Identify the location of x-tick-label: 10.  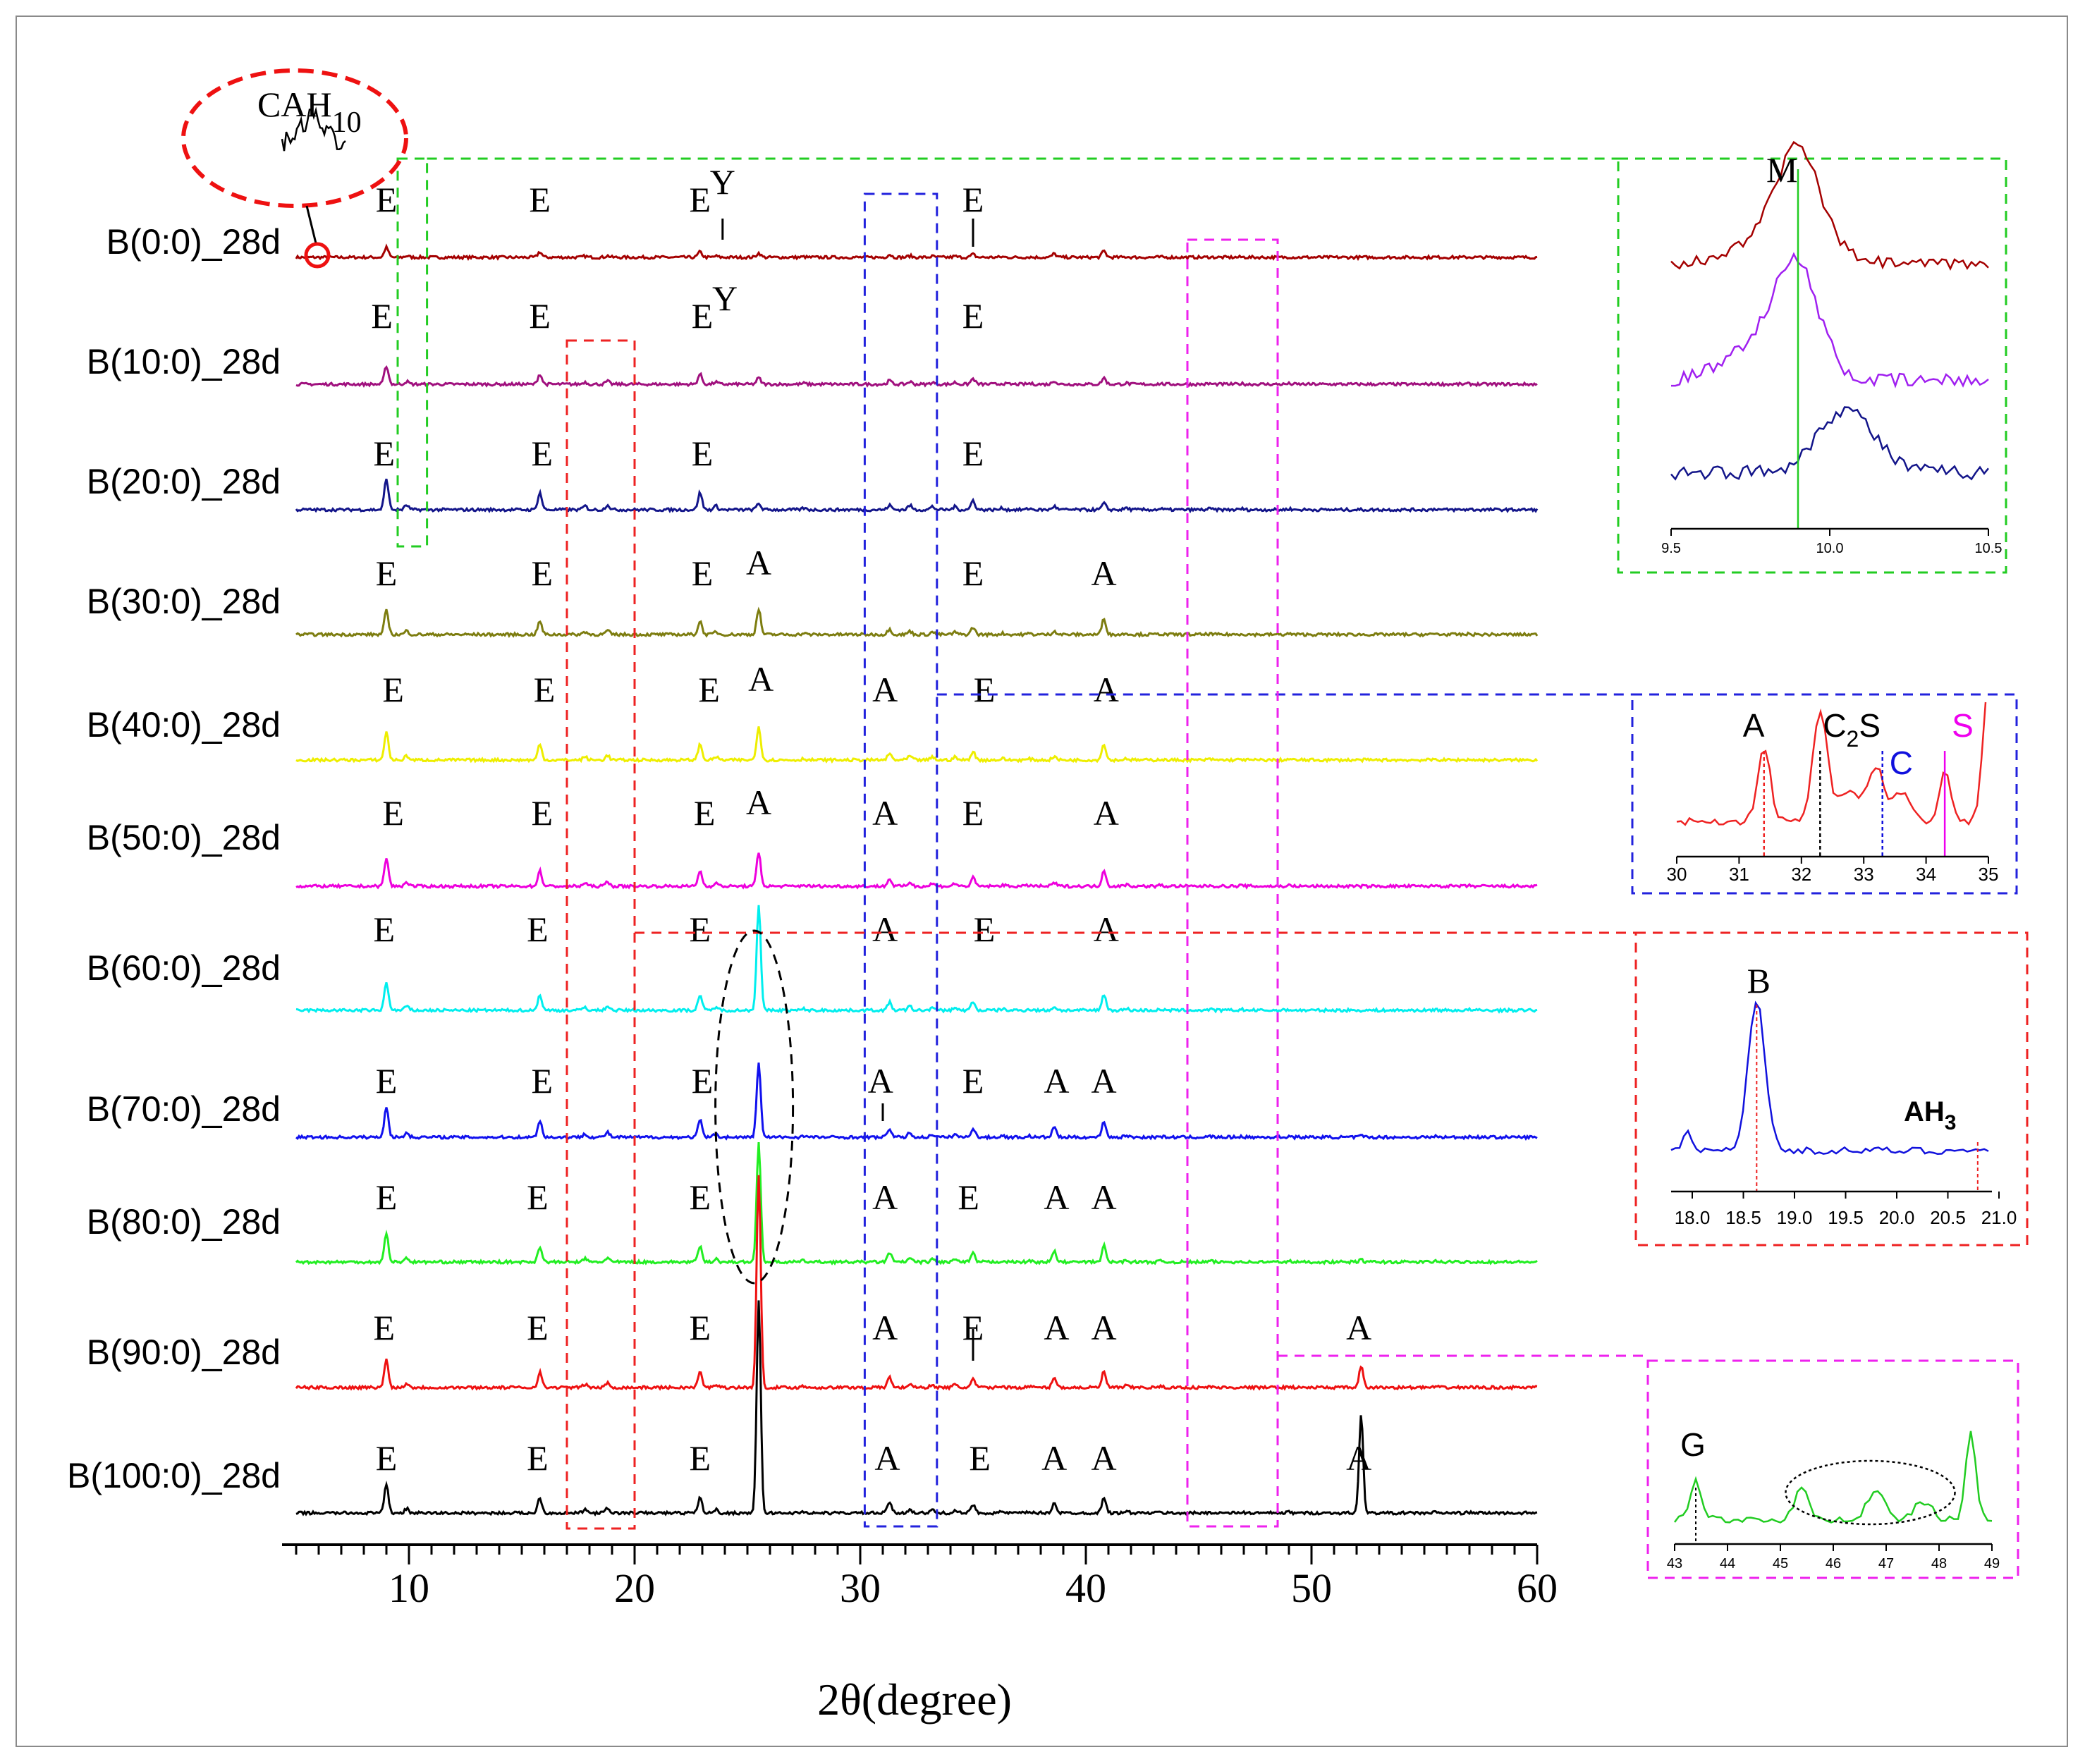
(409, 1588).